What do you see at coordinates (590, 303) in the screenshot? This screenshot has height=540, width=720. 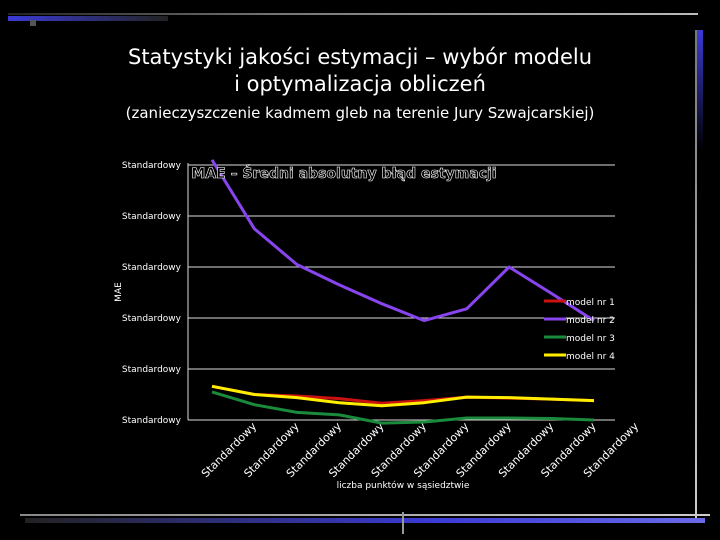 I see `legend-label-1: model nr 1` at bounding box center [590, 303].